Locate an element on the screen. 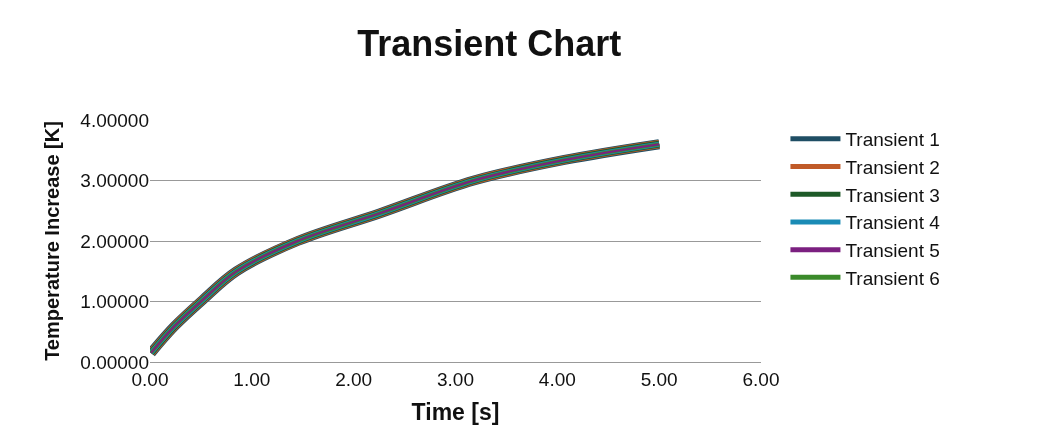 This screenshot has width=1041, height=437. x-tick-label: 1.00 is located at coordinates (252, 379).